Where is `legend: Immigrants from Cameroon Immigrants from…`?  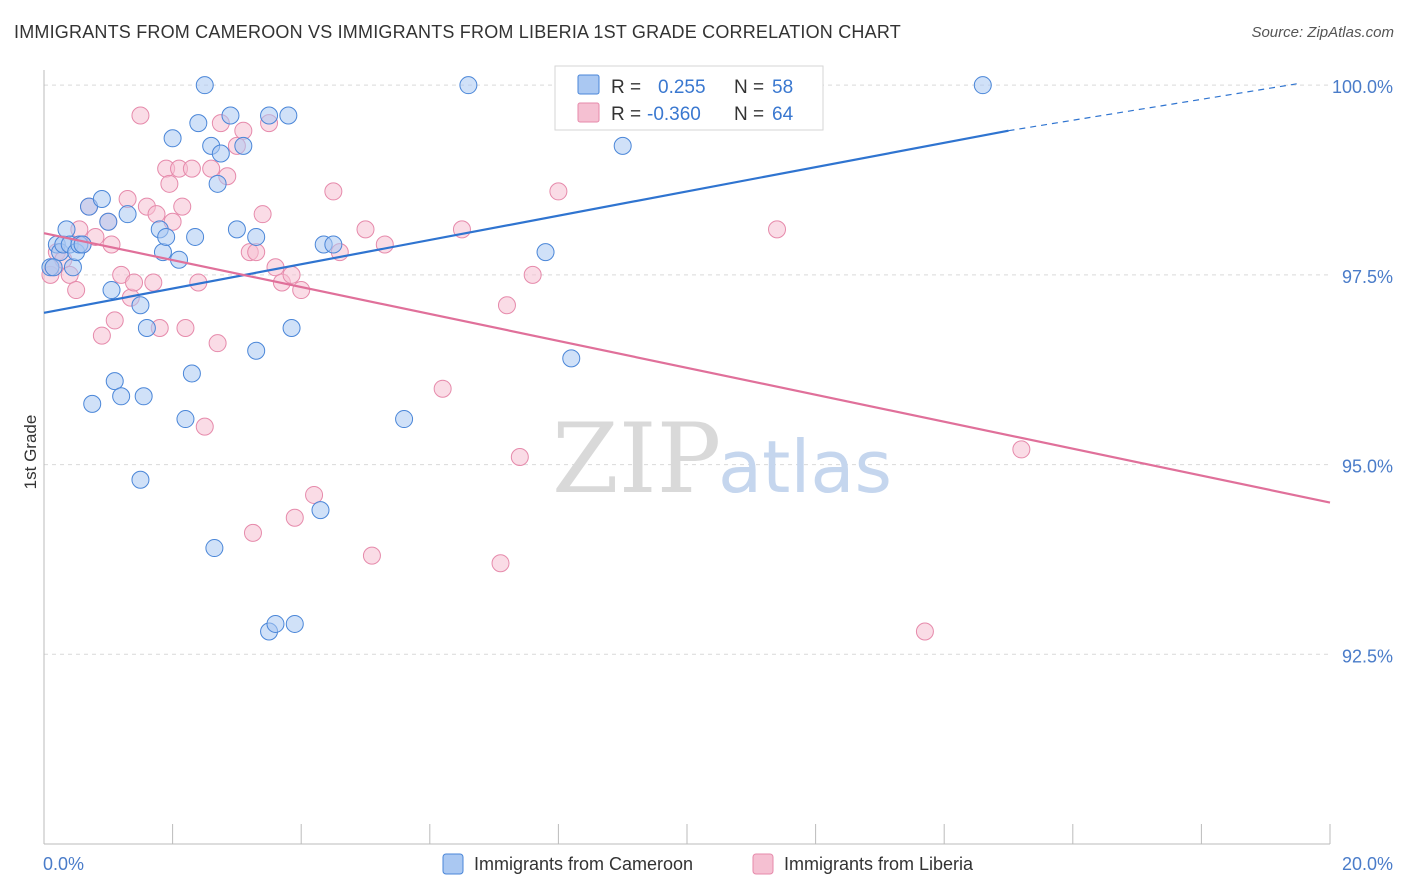
legend: Immigrants from Cameroon Immigrants from… is located at coordinates (708, 864).